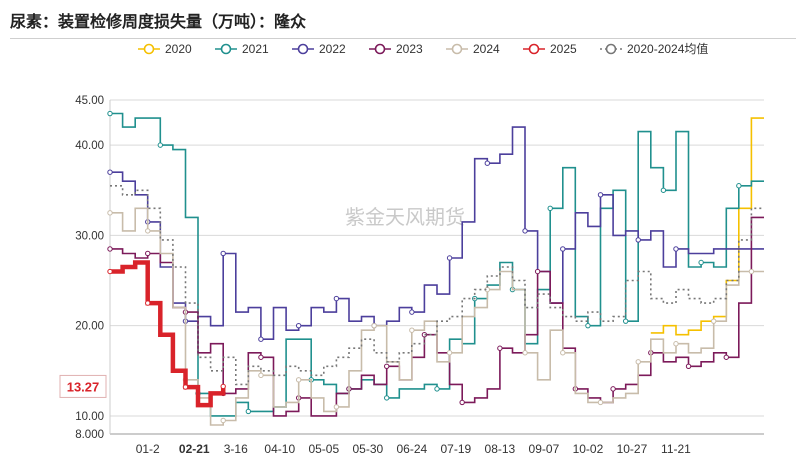 The width and height of the screenshot is (806, 460). I want to click on series-2025, so click(166, 334).